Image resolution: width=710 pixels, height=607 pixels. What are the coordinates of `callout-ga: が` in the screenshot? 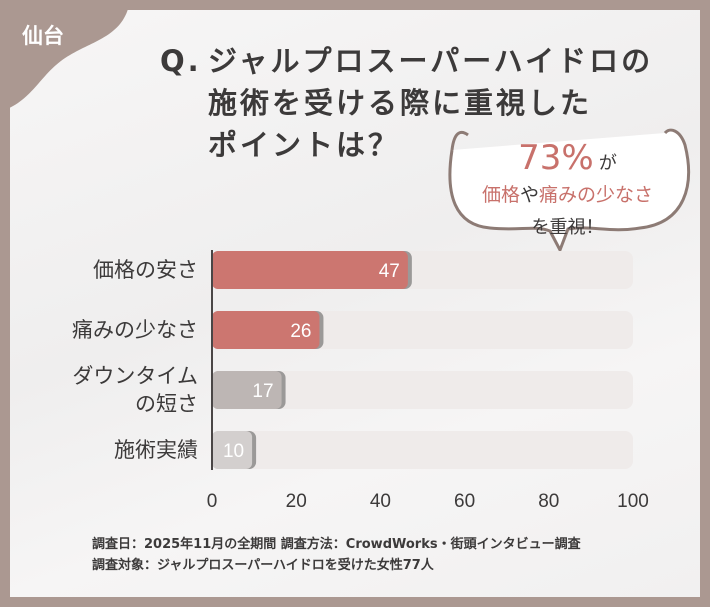 It's located at (607, 163).